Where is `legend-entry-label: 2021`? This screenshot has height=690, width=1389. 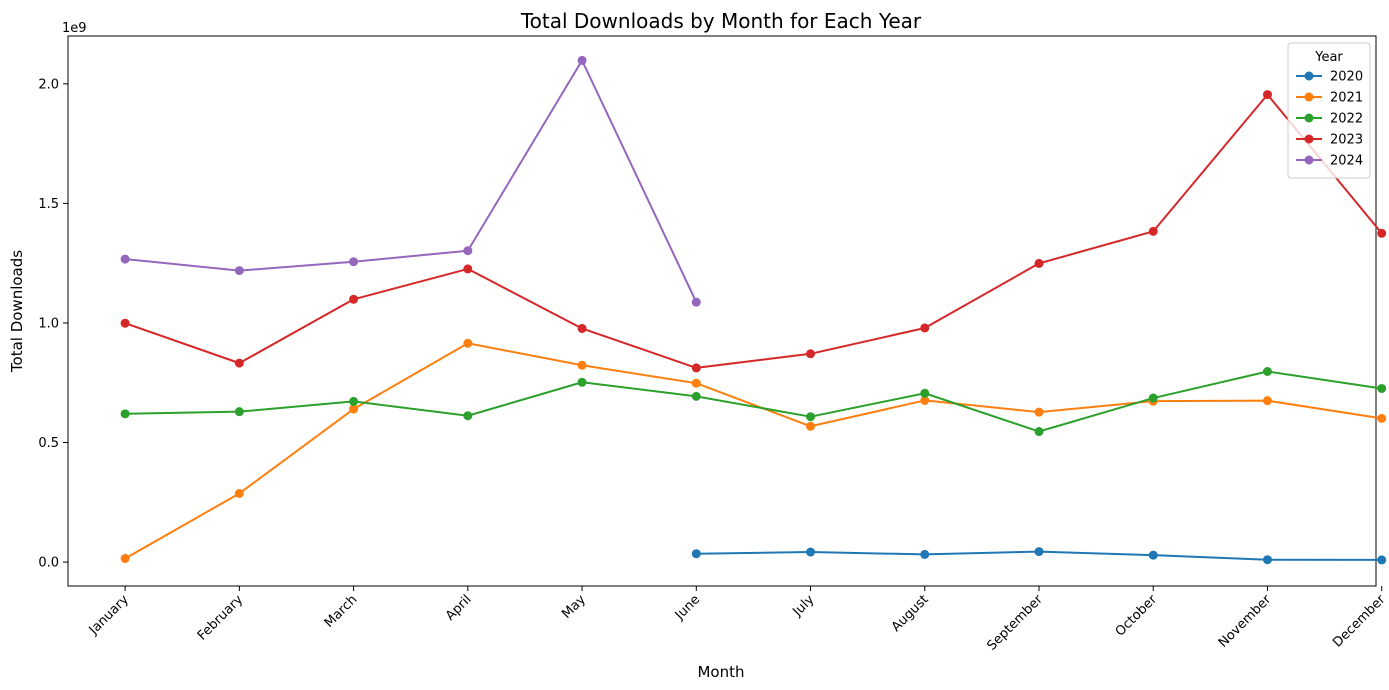
legend-entry-label: 2021 is located at coordinates (1346, 98).